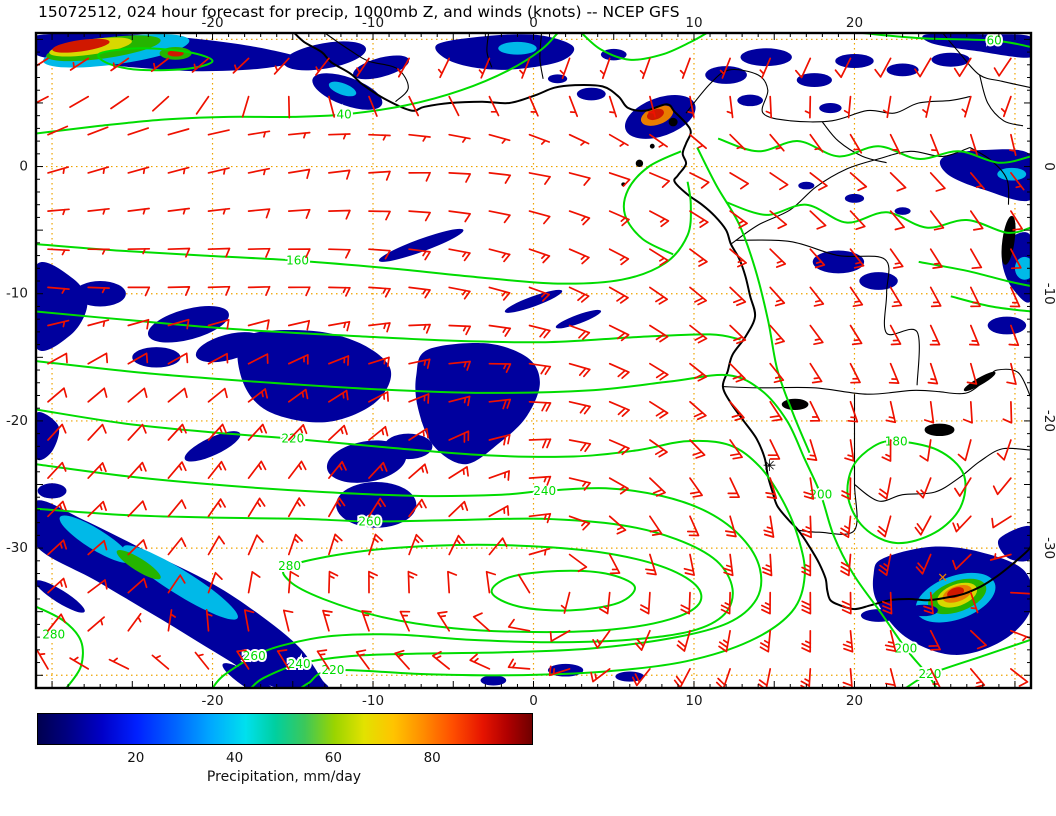  Describe the element at coordinates (136, 758) in the screenshot. I see `colorbar-tick-label: 20` at that location.